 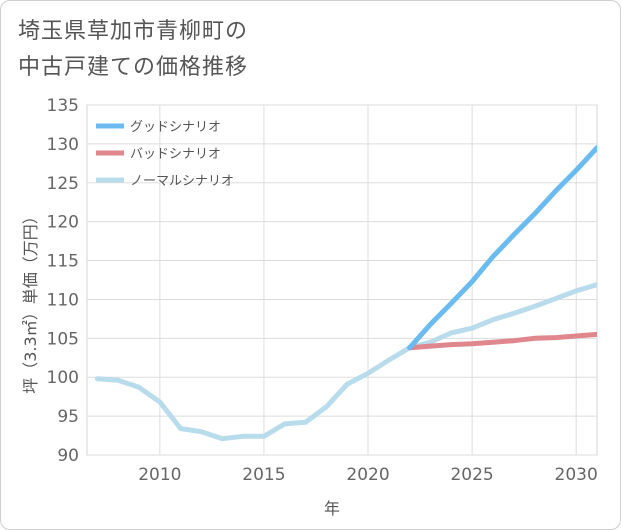 What do you see at coordinates (30, 300) in the screenshot?
I see `y-axis-label: 坪（3.3㎡）単価（万円）` at bounding box center [30, 300].